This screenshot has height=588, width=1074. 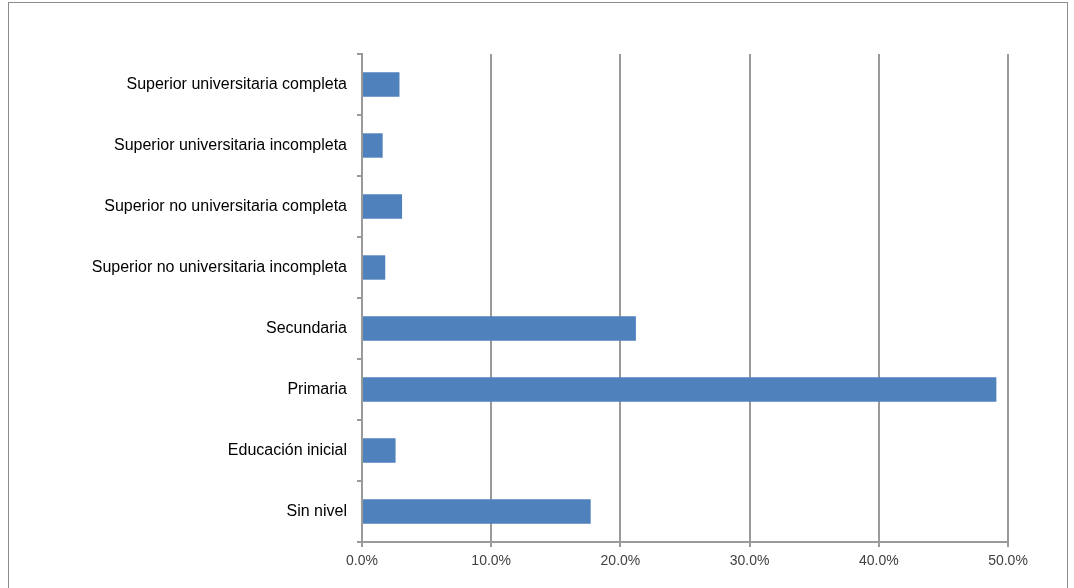 I want to click on x-tick-label: 40.0%, so click(x=878, y=560).